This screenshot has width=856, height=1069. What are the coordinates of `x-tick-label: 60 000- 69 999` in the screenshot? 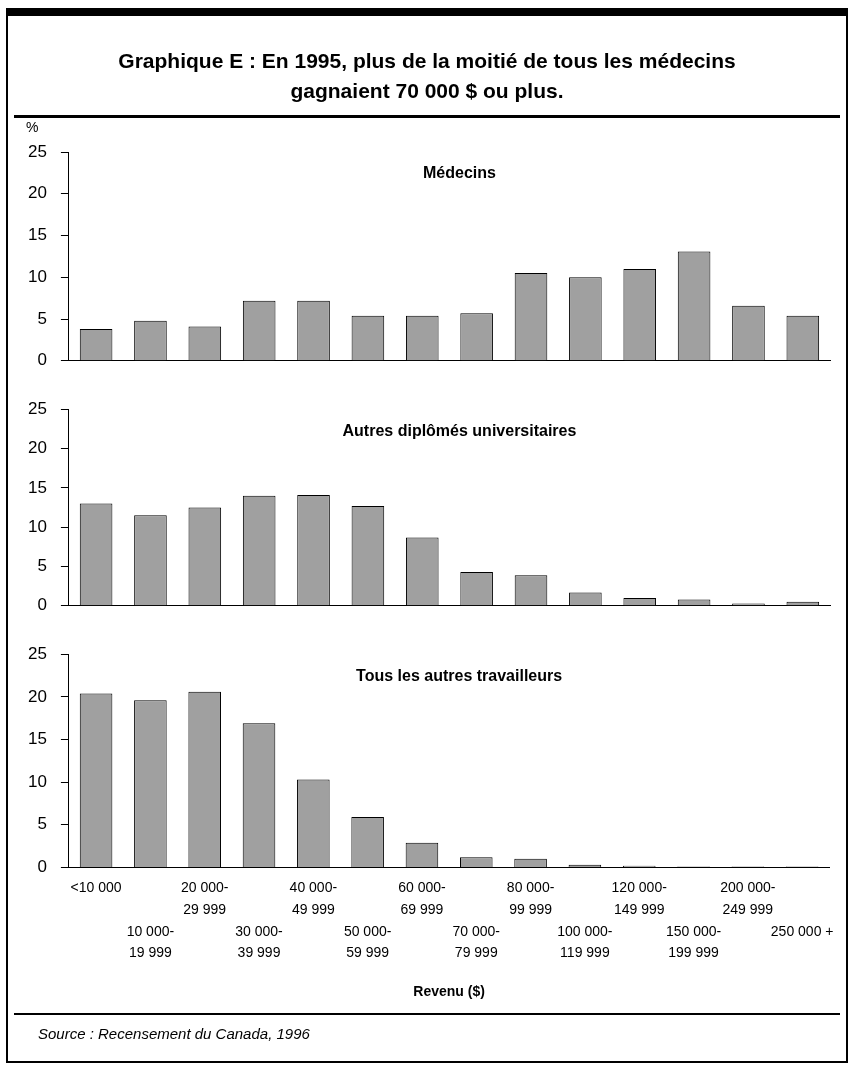 It's located at (422, 897).